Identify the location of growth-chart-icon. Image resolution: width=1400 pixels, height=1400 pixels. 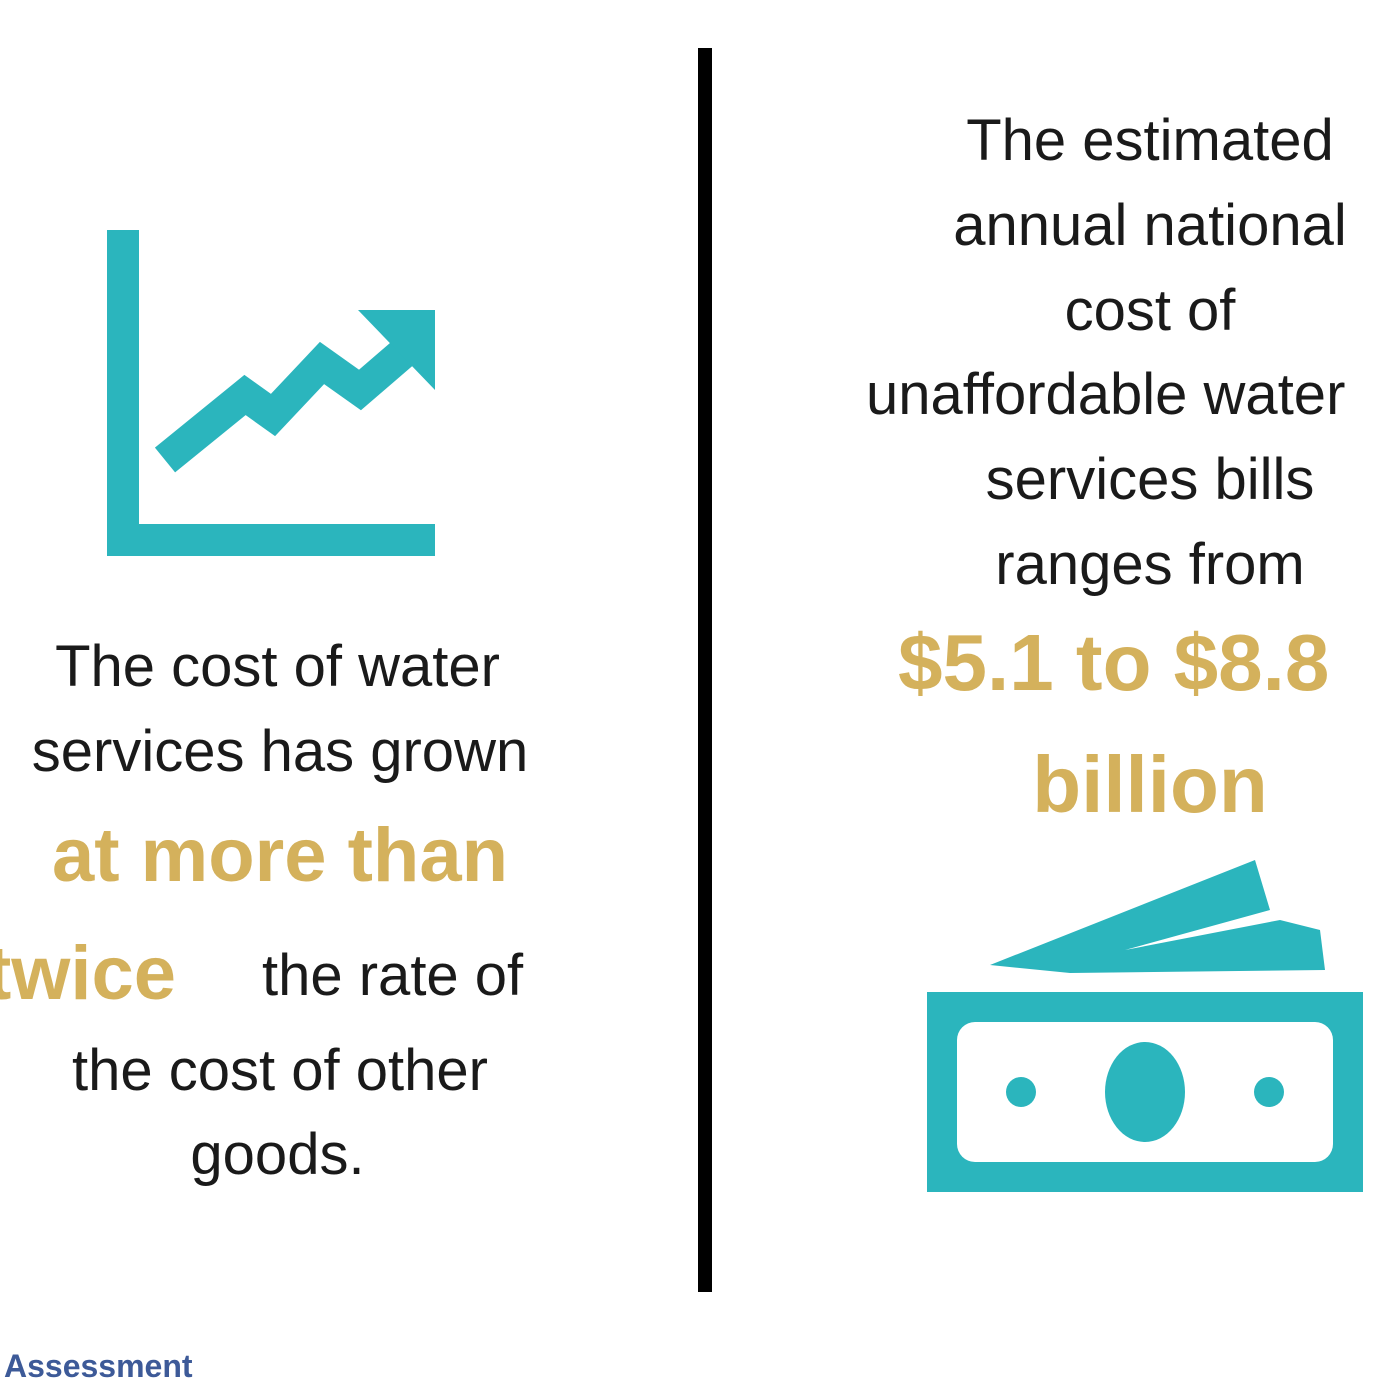
(271, 393).